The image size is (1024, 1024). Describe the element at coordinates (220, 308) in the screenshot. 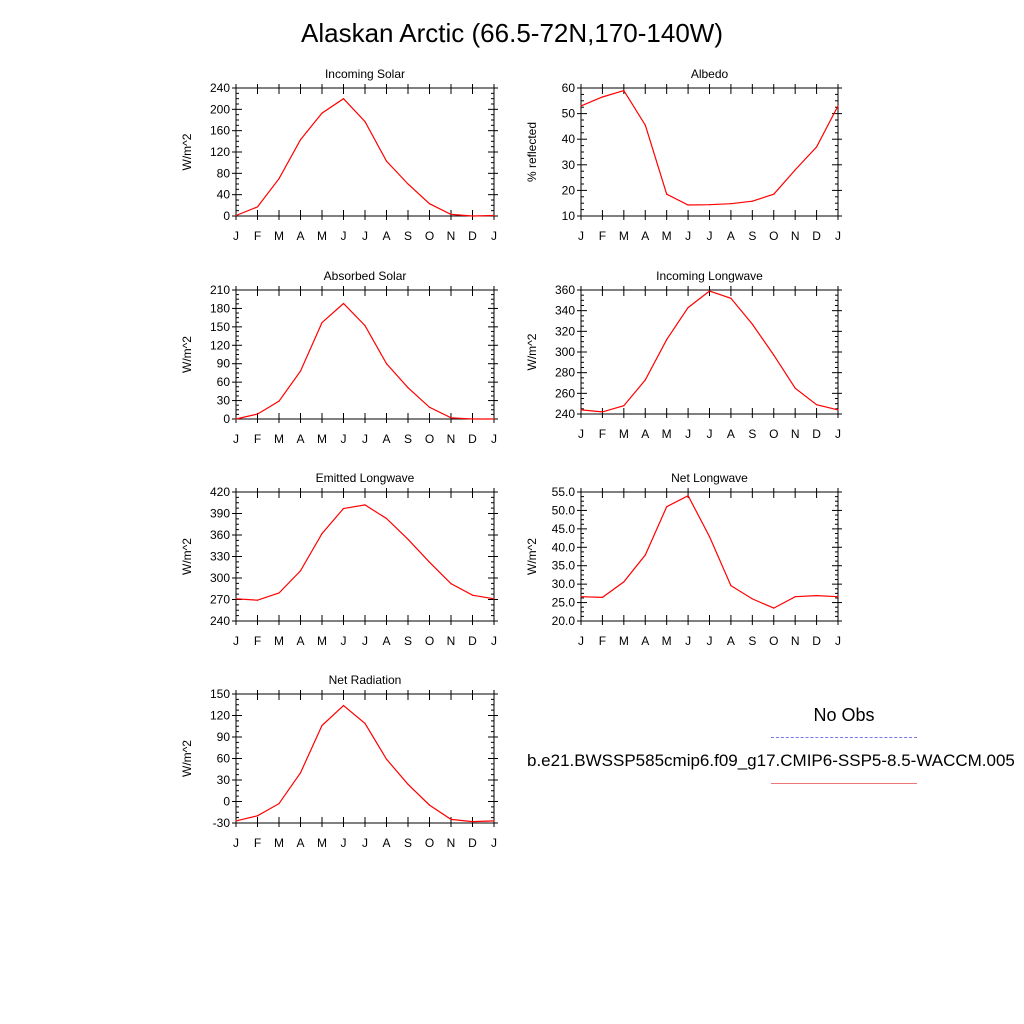

I see `y-tick-label: 180` at that location.